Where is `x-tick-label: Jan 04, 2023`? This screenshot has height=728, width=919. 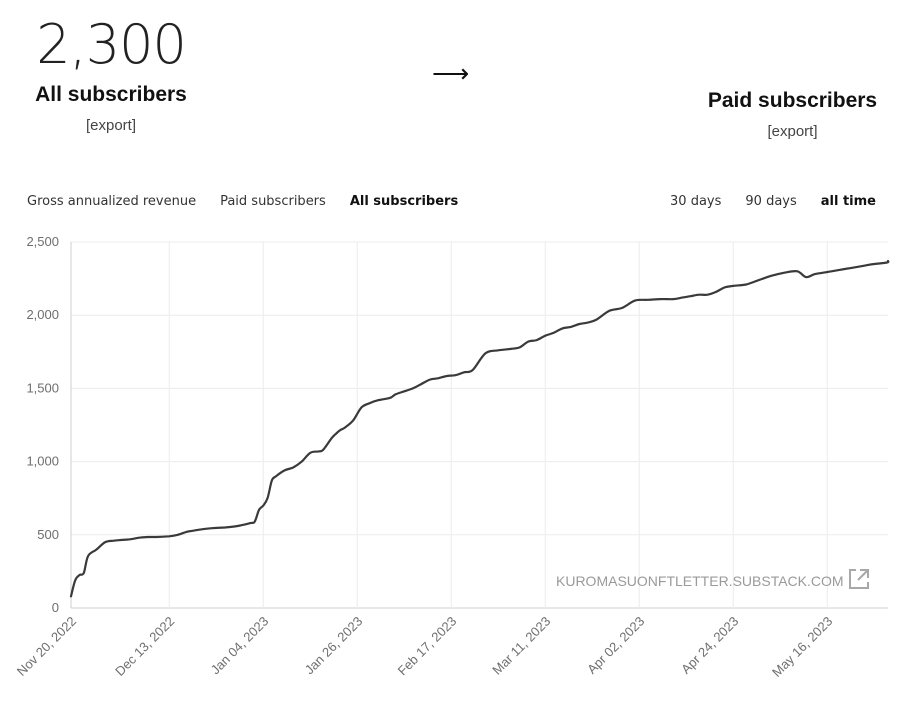
x-tick-label: Jan 04, 2023 is located at coordinates (240, 646).